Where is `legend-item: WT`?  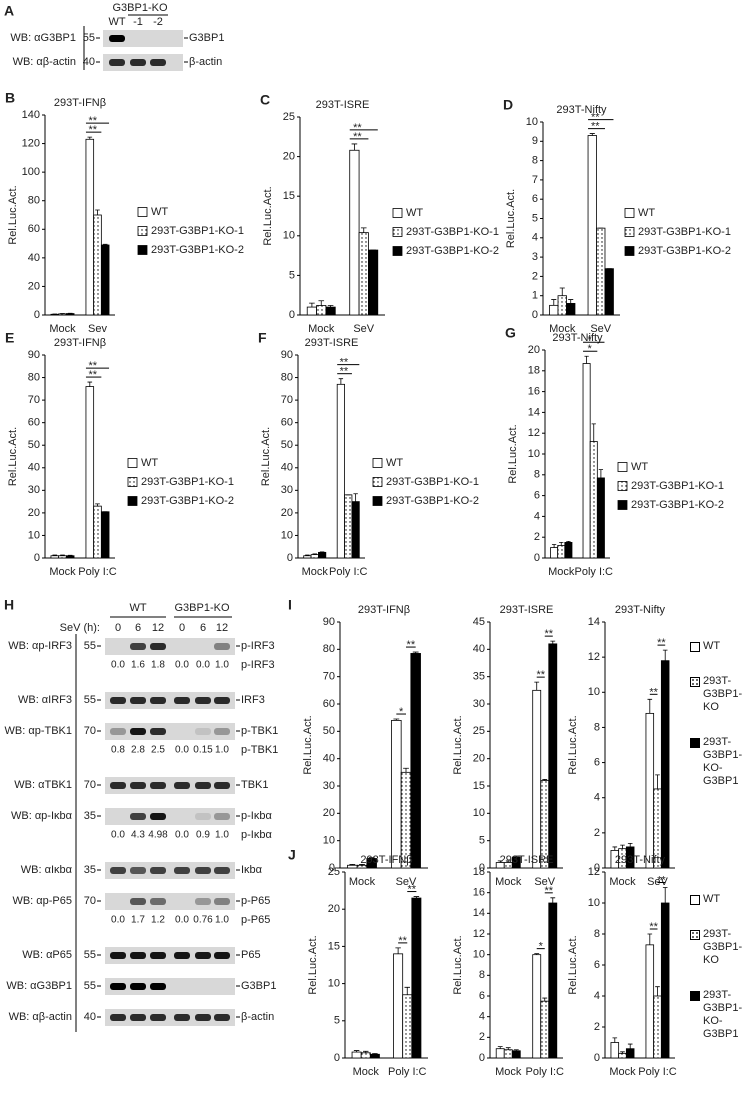
legend-item: WT is located at coordinates (719, 646).